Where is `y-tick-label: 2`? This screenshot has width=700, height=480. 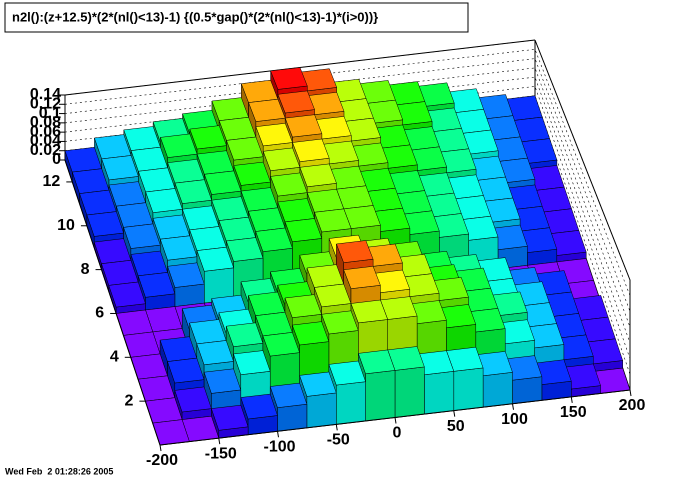 y-tick-label: 2 is located at coordinates (128, 400).